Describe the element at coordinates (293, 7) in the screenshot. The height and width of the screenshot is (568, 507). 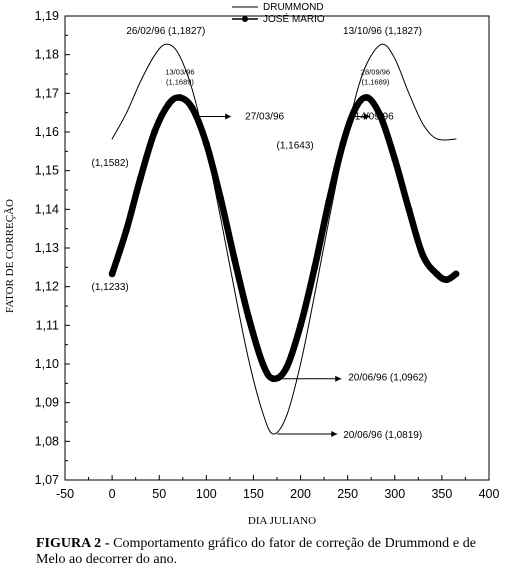
I see `legend-label-drummond: DRUMMOND` at that location.